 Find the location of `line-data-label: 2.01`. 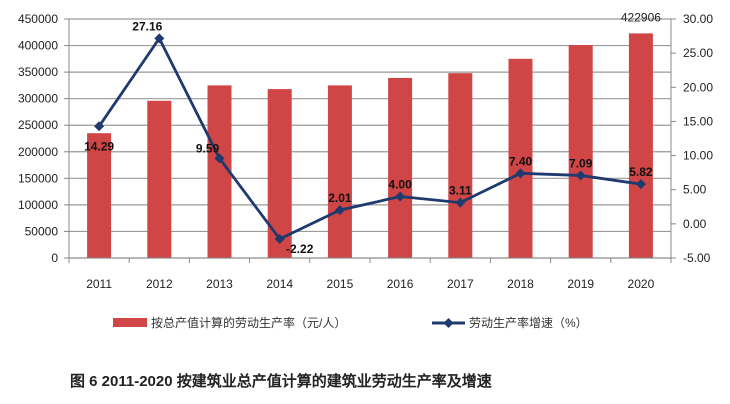

line-data-label: 2.01 is located at coordinates (340, 198).